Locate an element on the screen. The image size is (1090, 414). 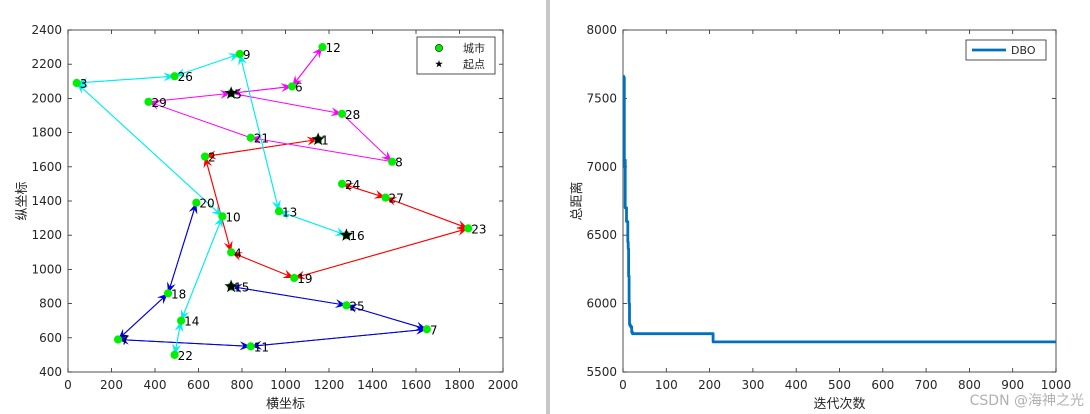
conv-x-tick-label: 400 is located at coordinates (796, 385).